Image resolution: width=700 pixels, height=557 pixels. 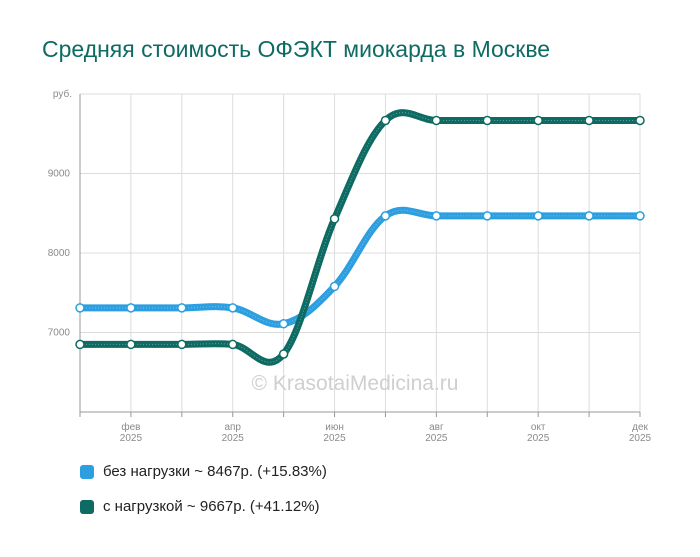 What do you see at coordinates (232, 427) in the screenshot?
I see `x-tick-label-month: апр` at bounding box center [232, 427].